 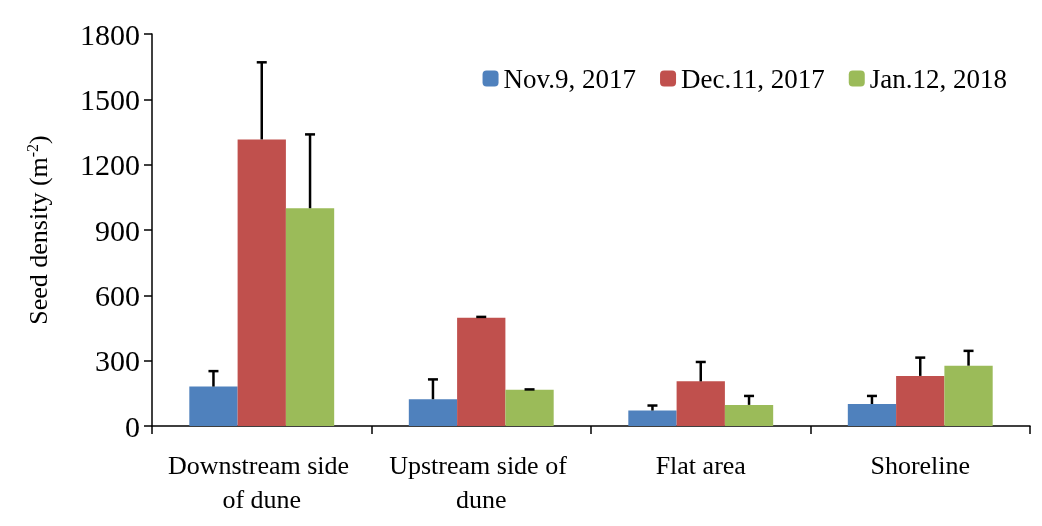 I want to click on y-tick-label: 300, so click(x=117, y=361).